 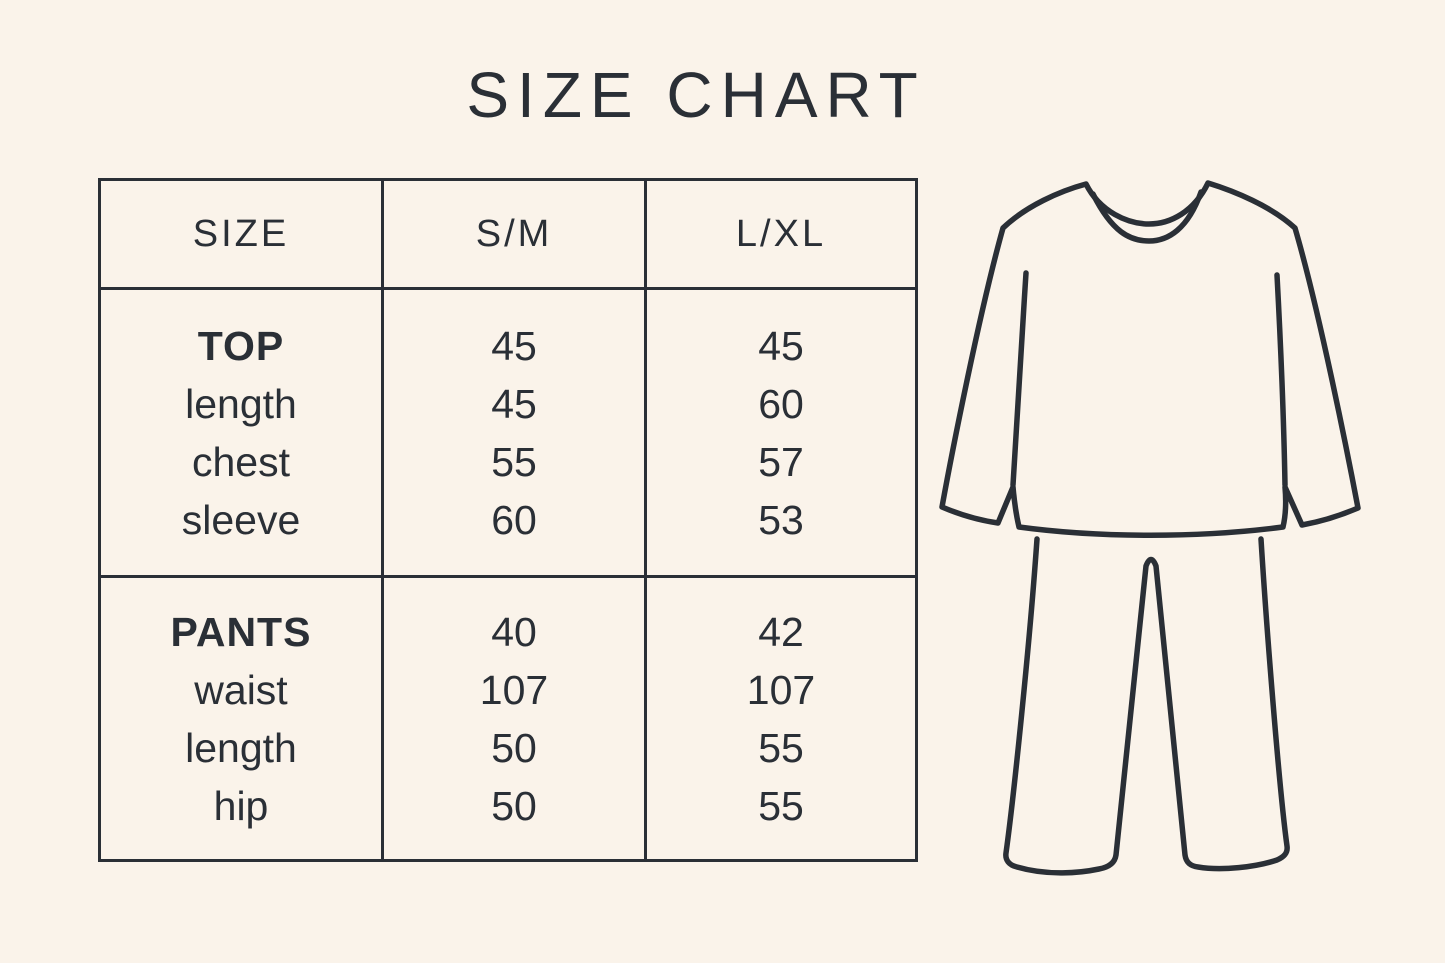 I want to click on value-sleeve-sm: 60, so click(x=514, y=519).